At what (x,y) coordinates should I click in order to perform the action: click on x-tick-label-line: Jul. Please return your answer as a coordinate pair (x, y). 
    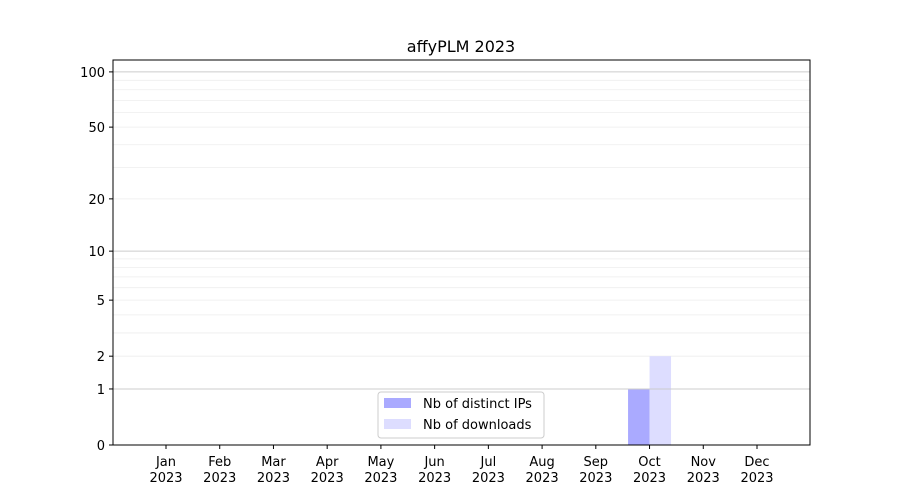
    Looking at the image, I should click on (488, 462).